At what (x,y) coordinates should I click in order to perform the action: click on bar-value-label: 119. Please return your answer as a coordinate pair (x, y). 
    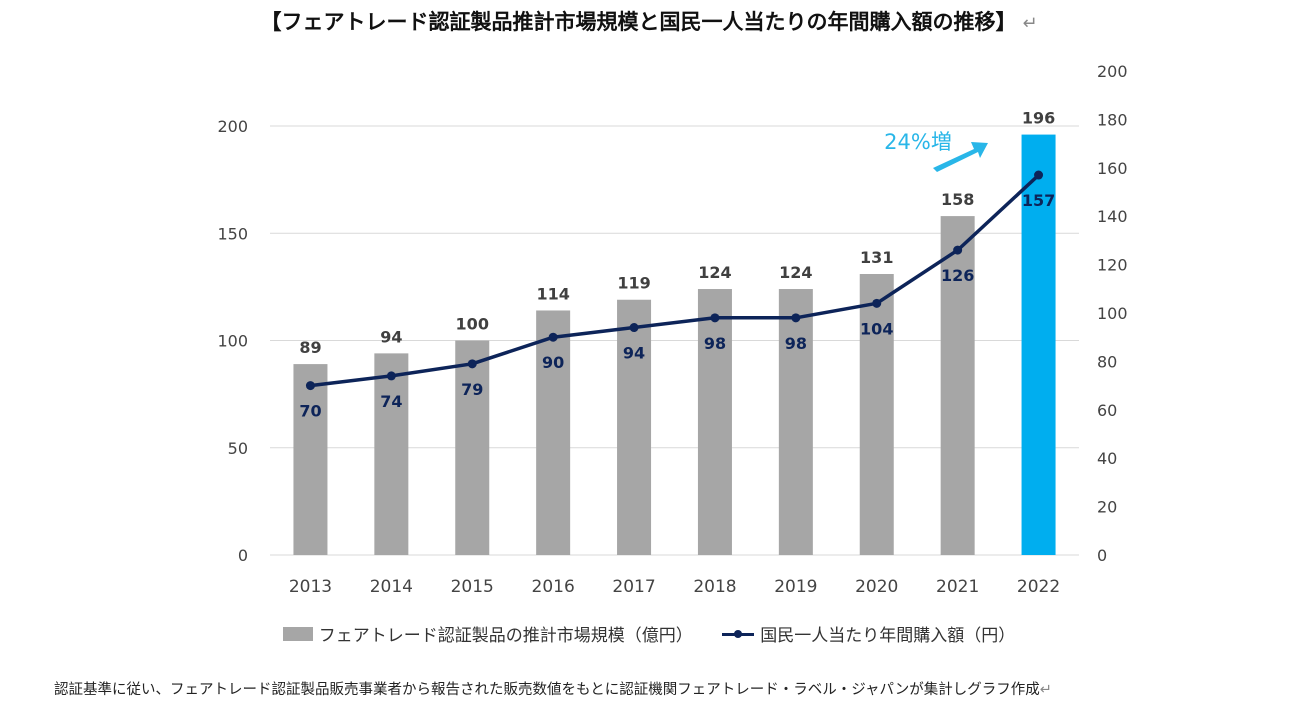
    Looking at the image, I should click on (633, 283).